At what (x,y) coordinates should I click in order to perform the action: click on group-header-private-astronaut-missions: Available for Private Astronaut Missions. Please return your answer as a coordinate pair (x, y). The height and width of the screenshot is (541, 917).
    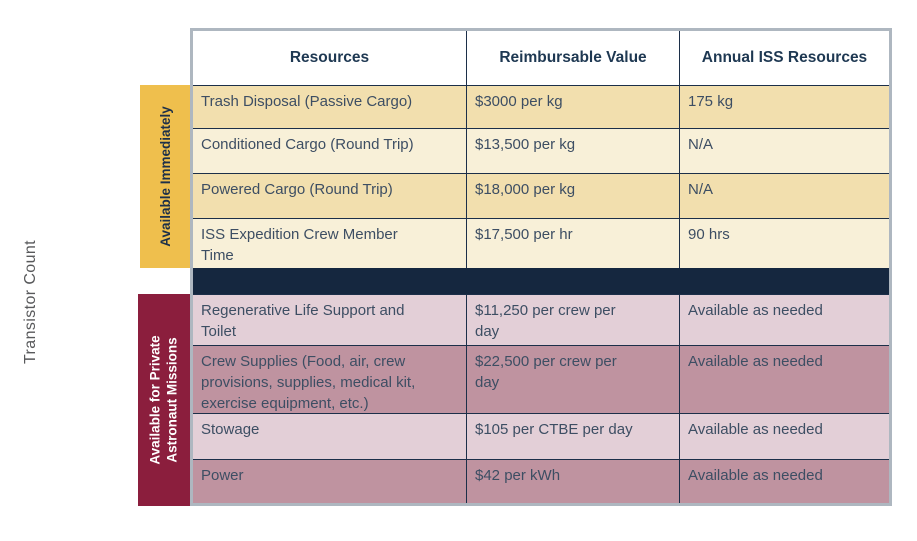
    Looking at the image, I should click on (164, 400).